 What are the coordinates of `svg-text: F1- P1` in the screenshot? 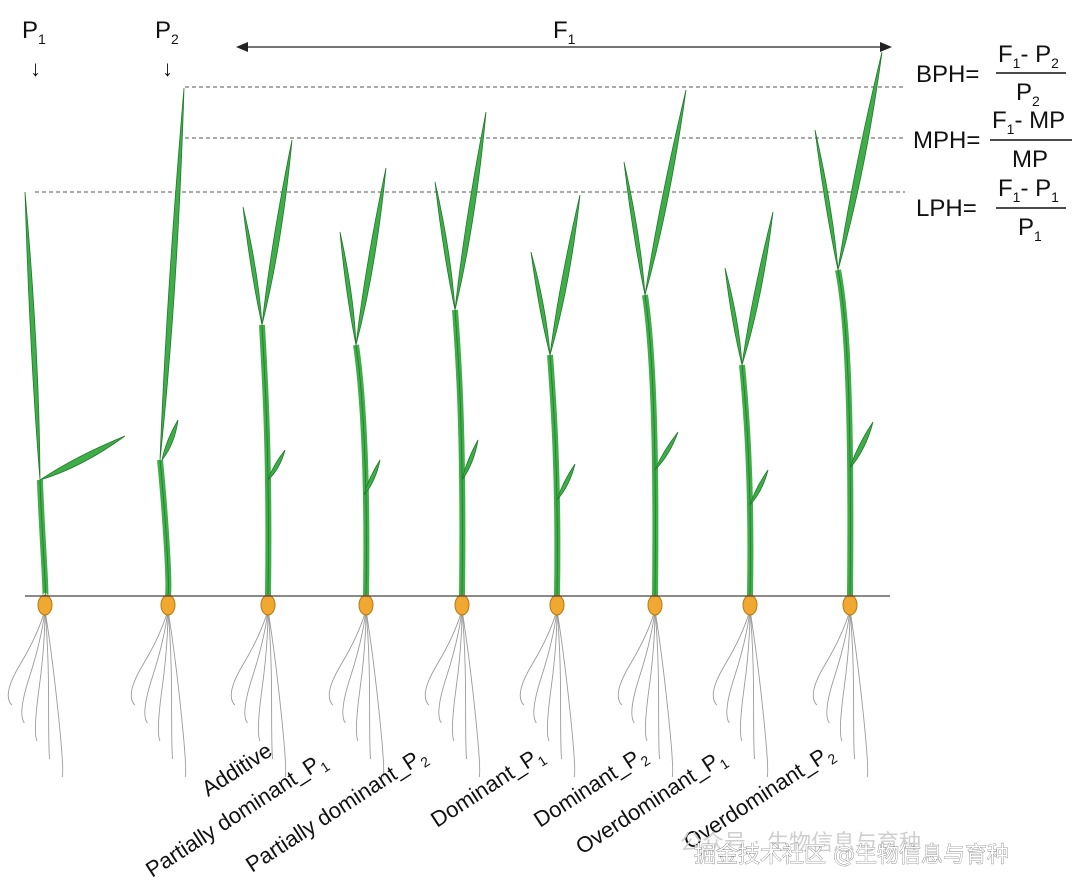 It's located at (1028, 190).